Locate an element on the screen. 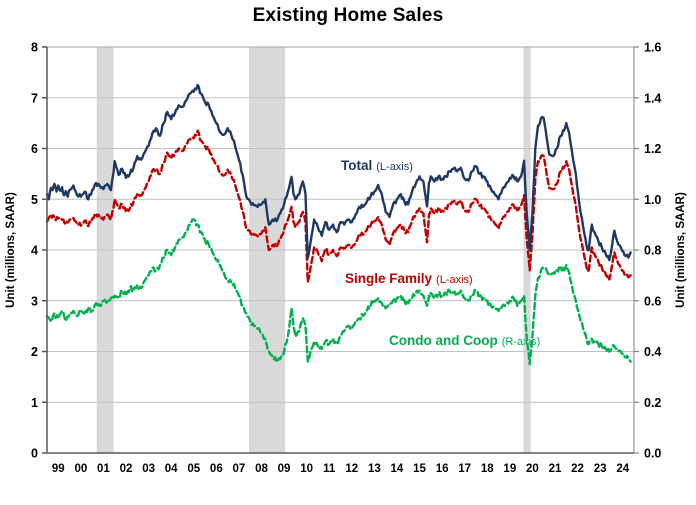 The width and height of the screenshot is (696, 505). left-axis-tick-label: 8 is located at coordinates (34, 48).